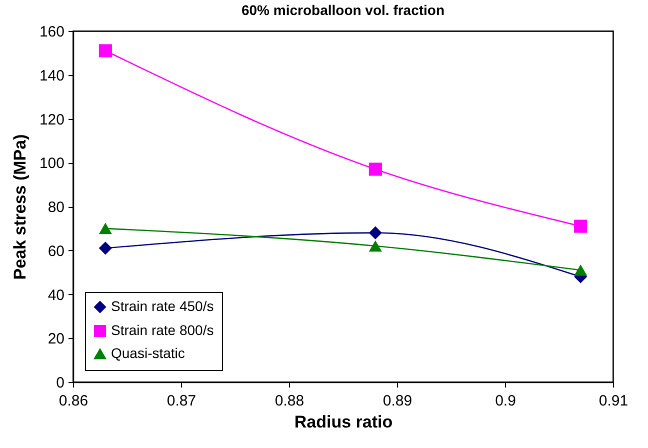 Image resolution: width=648 pixels, height=448 pixels. I want to click on y-tick-label: 40, so click(56, 295).